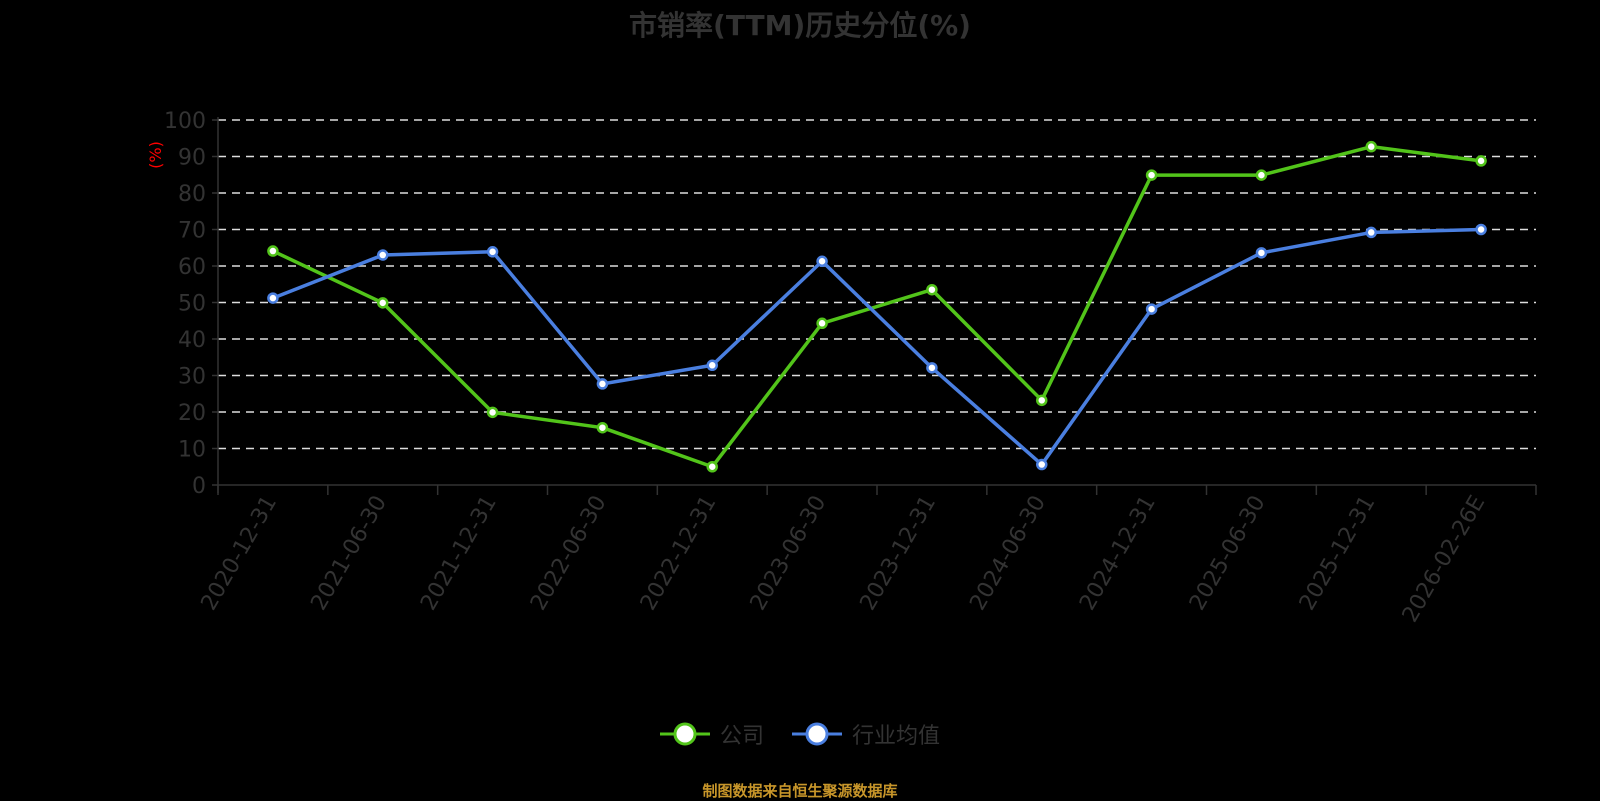 The width and height of the screenshot is (1600, 801). I want to click on x-tick-label: 2025-06-30, so click(1228, 553).